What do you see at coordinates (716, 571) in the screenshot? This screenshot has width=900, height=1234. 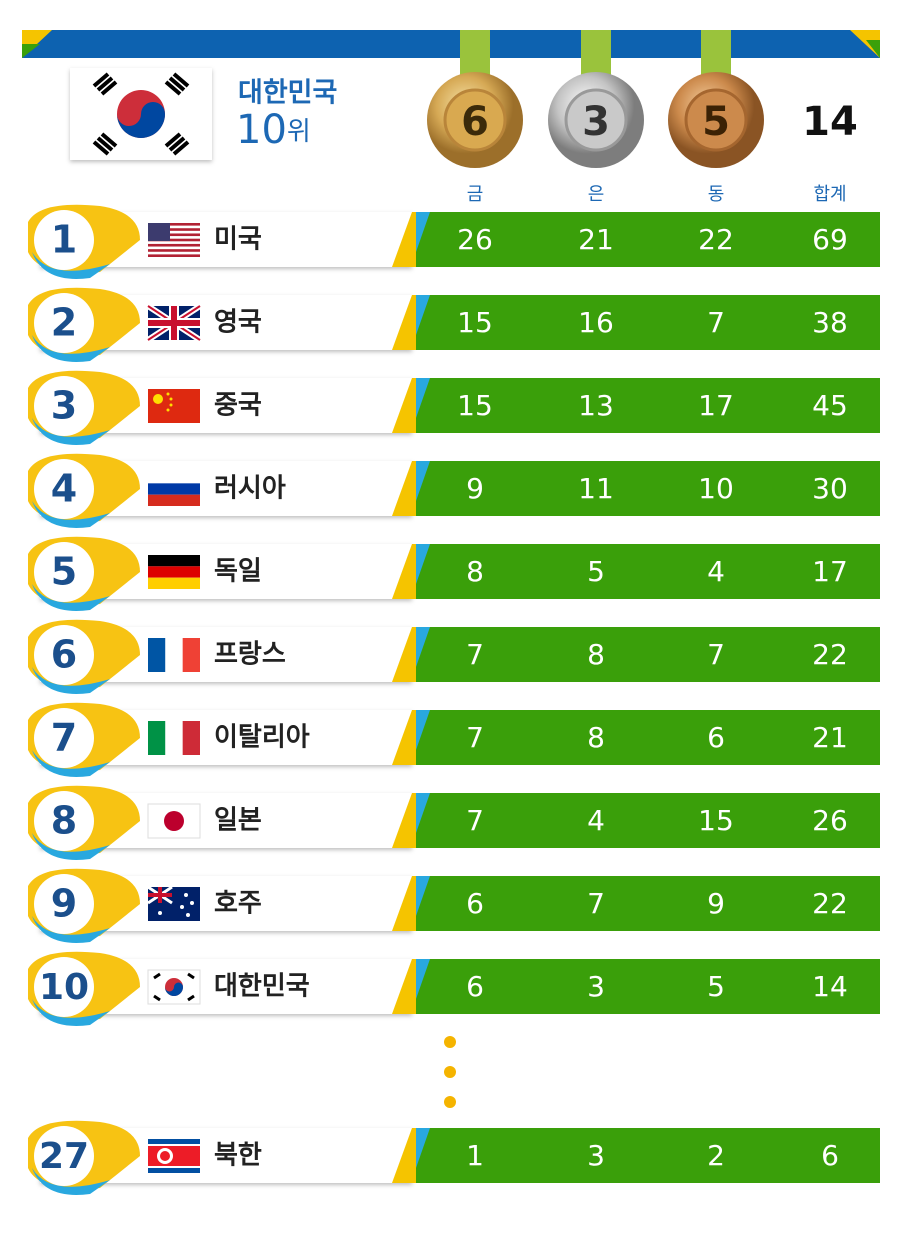 I see `value-cell: 4` at bounding box center [716, 571].